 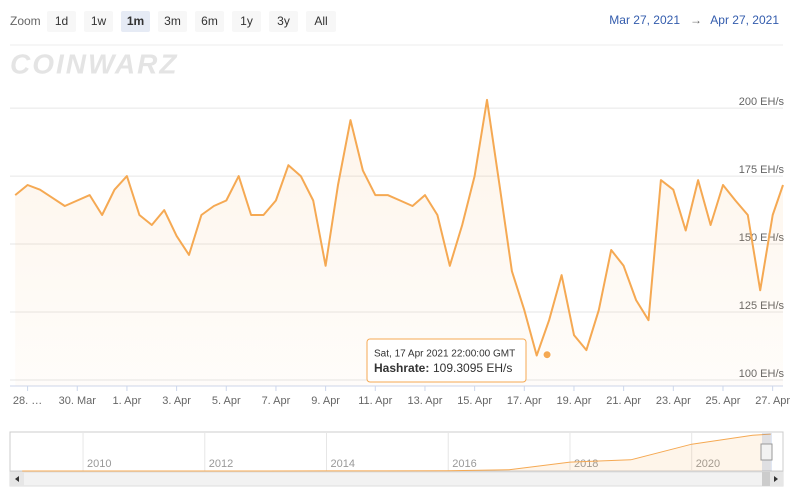 I want to click on x-tick-label: 13. Apr, so click(x=425, y=401).